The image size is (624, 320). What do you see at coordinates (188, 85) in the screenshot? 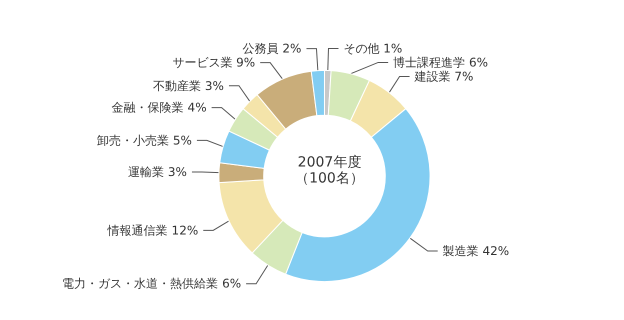
I see `slice-label: 不動産業 3%` at bounding box center [188, 85].